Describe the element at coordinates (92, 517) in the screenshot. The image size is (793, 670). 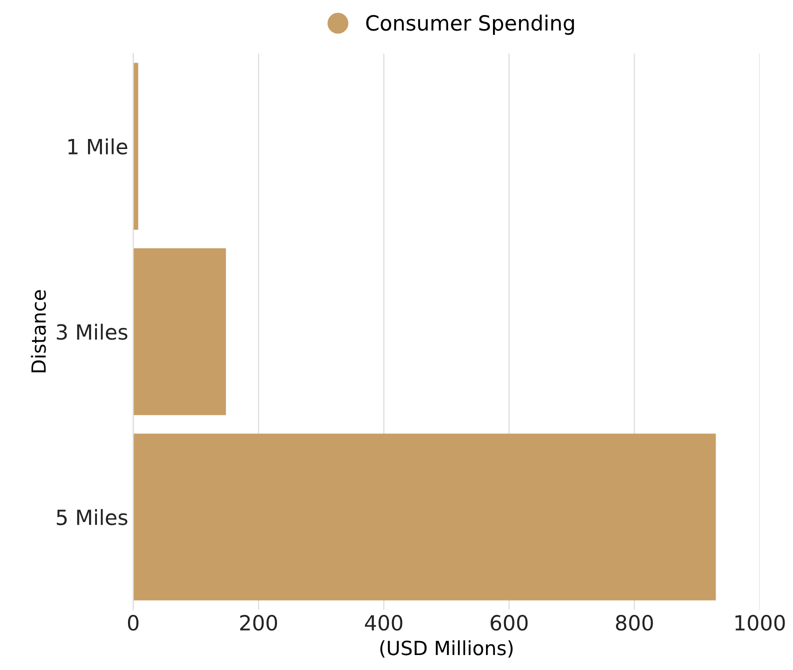
I see `y-tick-label: 5 Miles` at that location.